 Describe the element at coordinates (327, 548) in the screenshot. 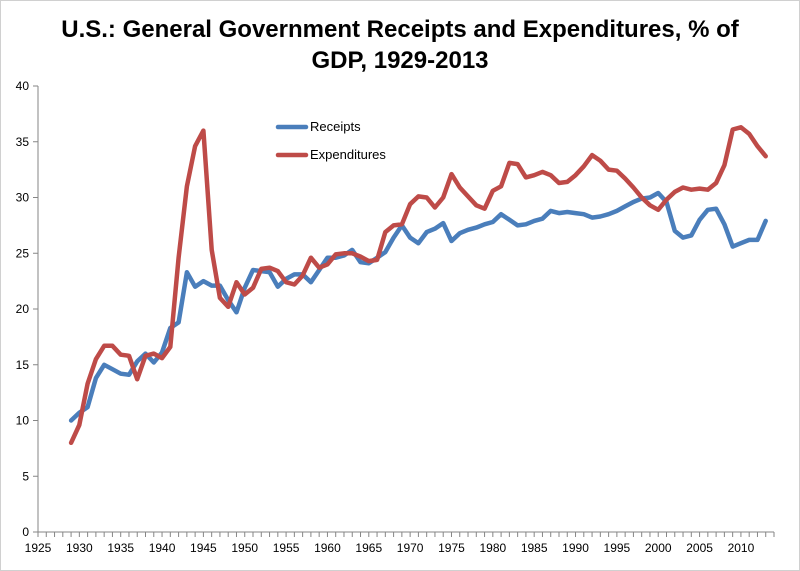

I see `x-tick-label: 1960` at that location.